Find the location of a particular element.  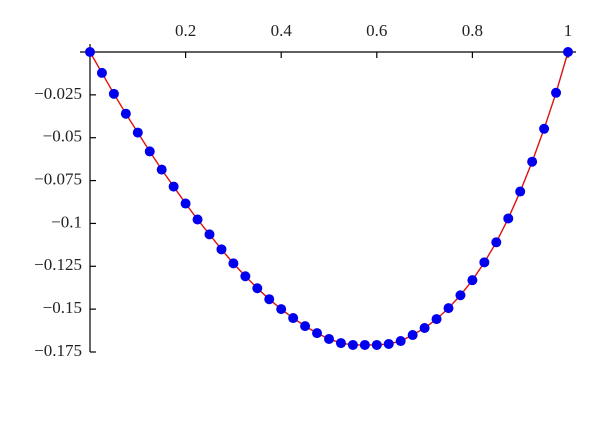

x-tick-label: 0.8 is located at coordinates (472, 30).